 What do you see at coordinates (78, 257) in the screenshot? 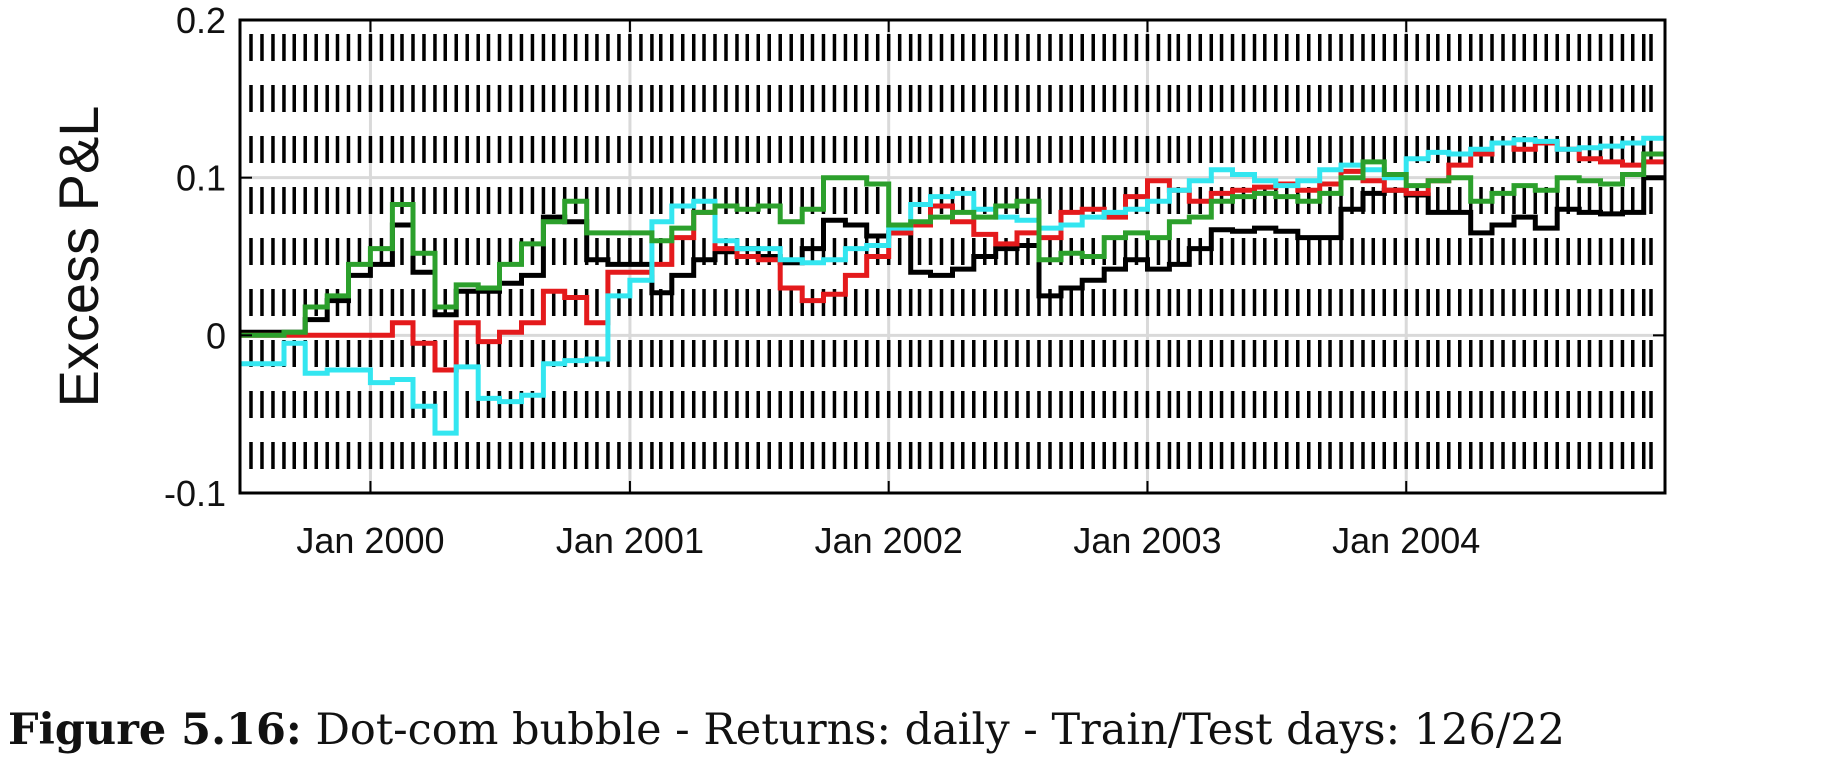
I see `y-axis-label: Excess P&L` at bounding box center [78, 257].